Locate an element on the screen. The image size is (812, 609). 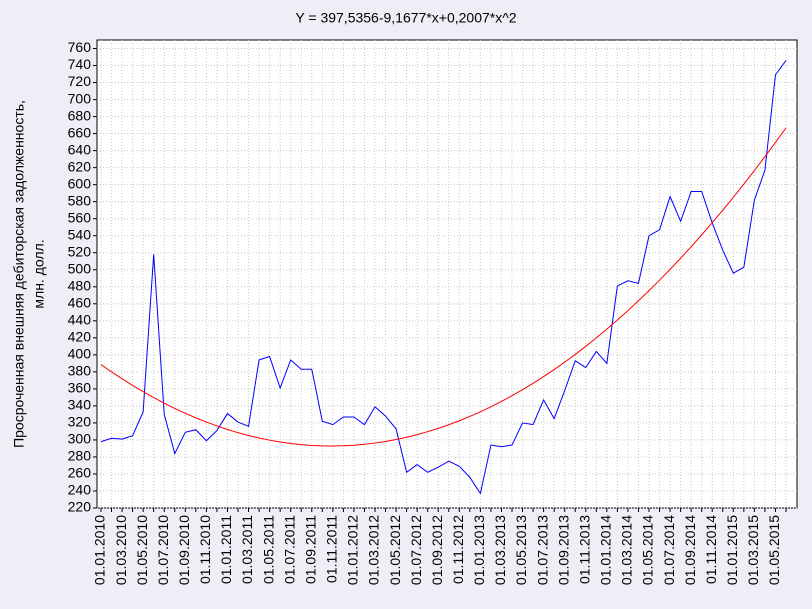
y-tick-label: 260 is located at coordinates (80, 473).